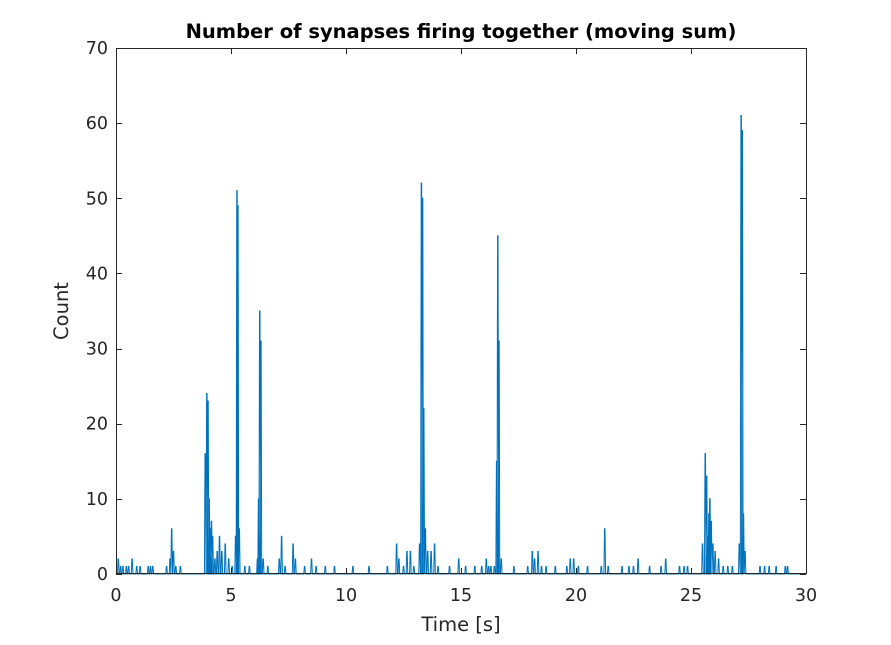 This screenshot has width=891, height=645. I want to click on x-tick-label: 15, so click(461, 596).